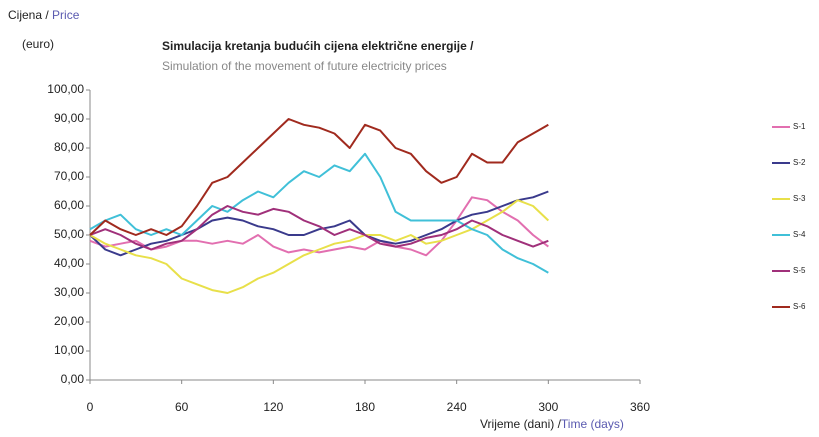 Image resolution: width=819 pixels, height=437 pixels. What do you see at coordinates (69, 350) in the screenshot?
I see `y-tick-label: 10,00` at bounding box center [69, 350].